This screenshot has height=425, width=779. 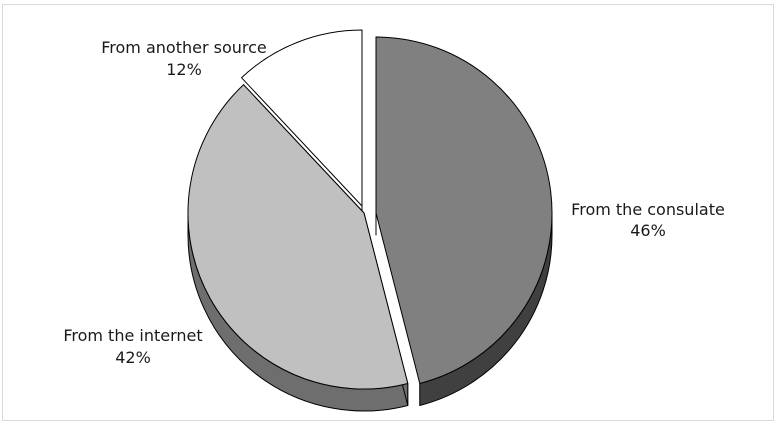 What do you see at coordinates (648, 230) in the screenshot?
I see `slice-label-consulate-value: 46%` at bounding box center [648, 230].